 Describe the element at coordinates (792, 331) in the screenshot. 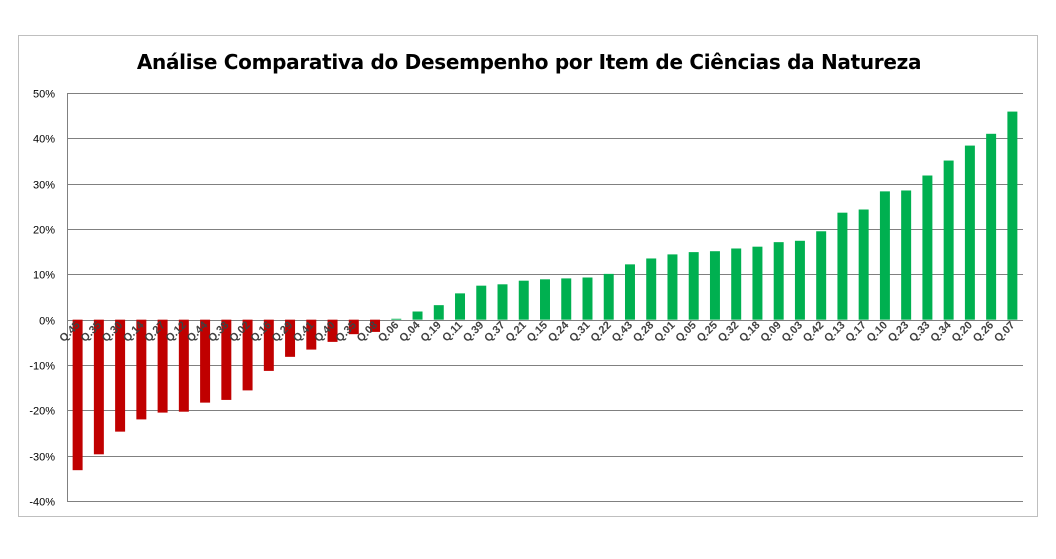

I see `x-tick-label: Q.03` at that location.